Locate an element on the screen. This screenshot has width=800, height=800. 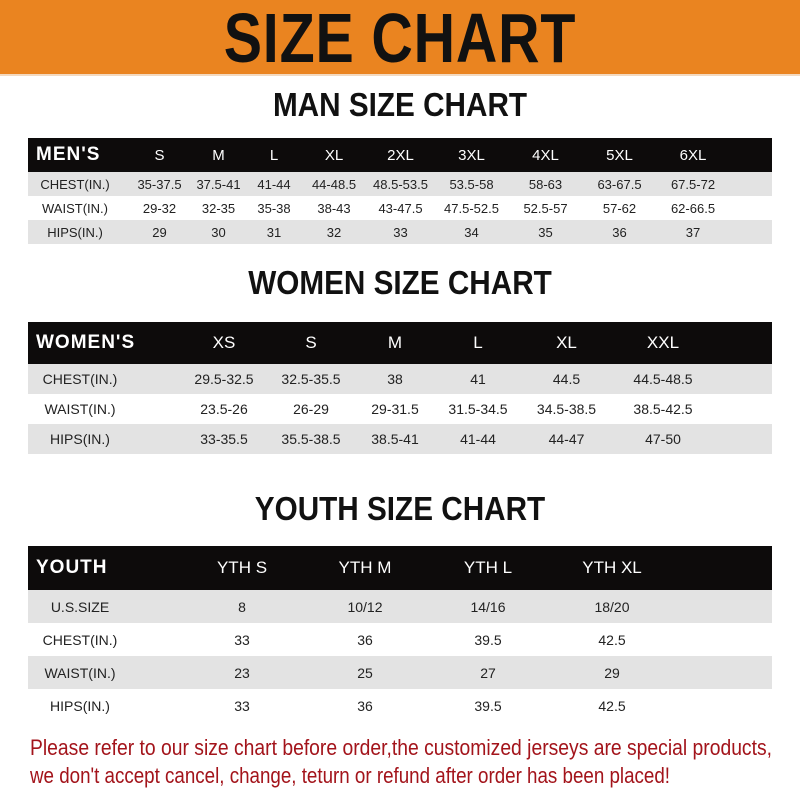
measurement-value: 31 is located at coordinates (274, 232).